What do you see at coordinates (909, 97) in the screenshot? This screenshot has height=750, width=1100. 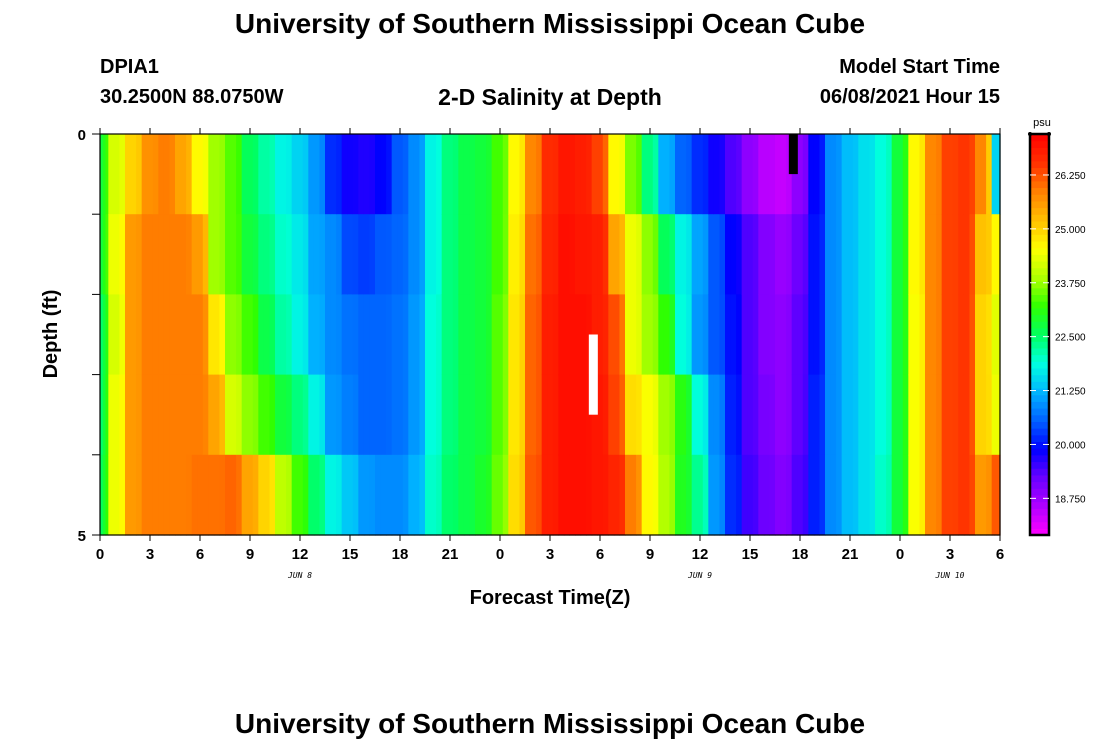 I see `model-start-date: 06/08/2021 Hour 15` at bounding box center [909, 97].